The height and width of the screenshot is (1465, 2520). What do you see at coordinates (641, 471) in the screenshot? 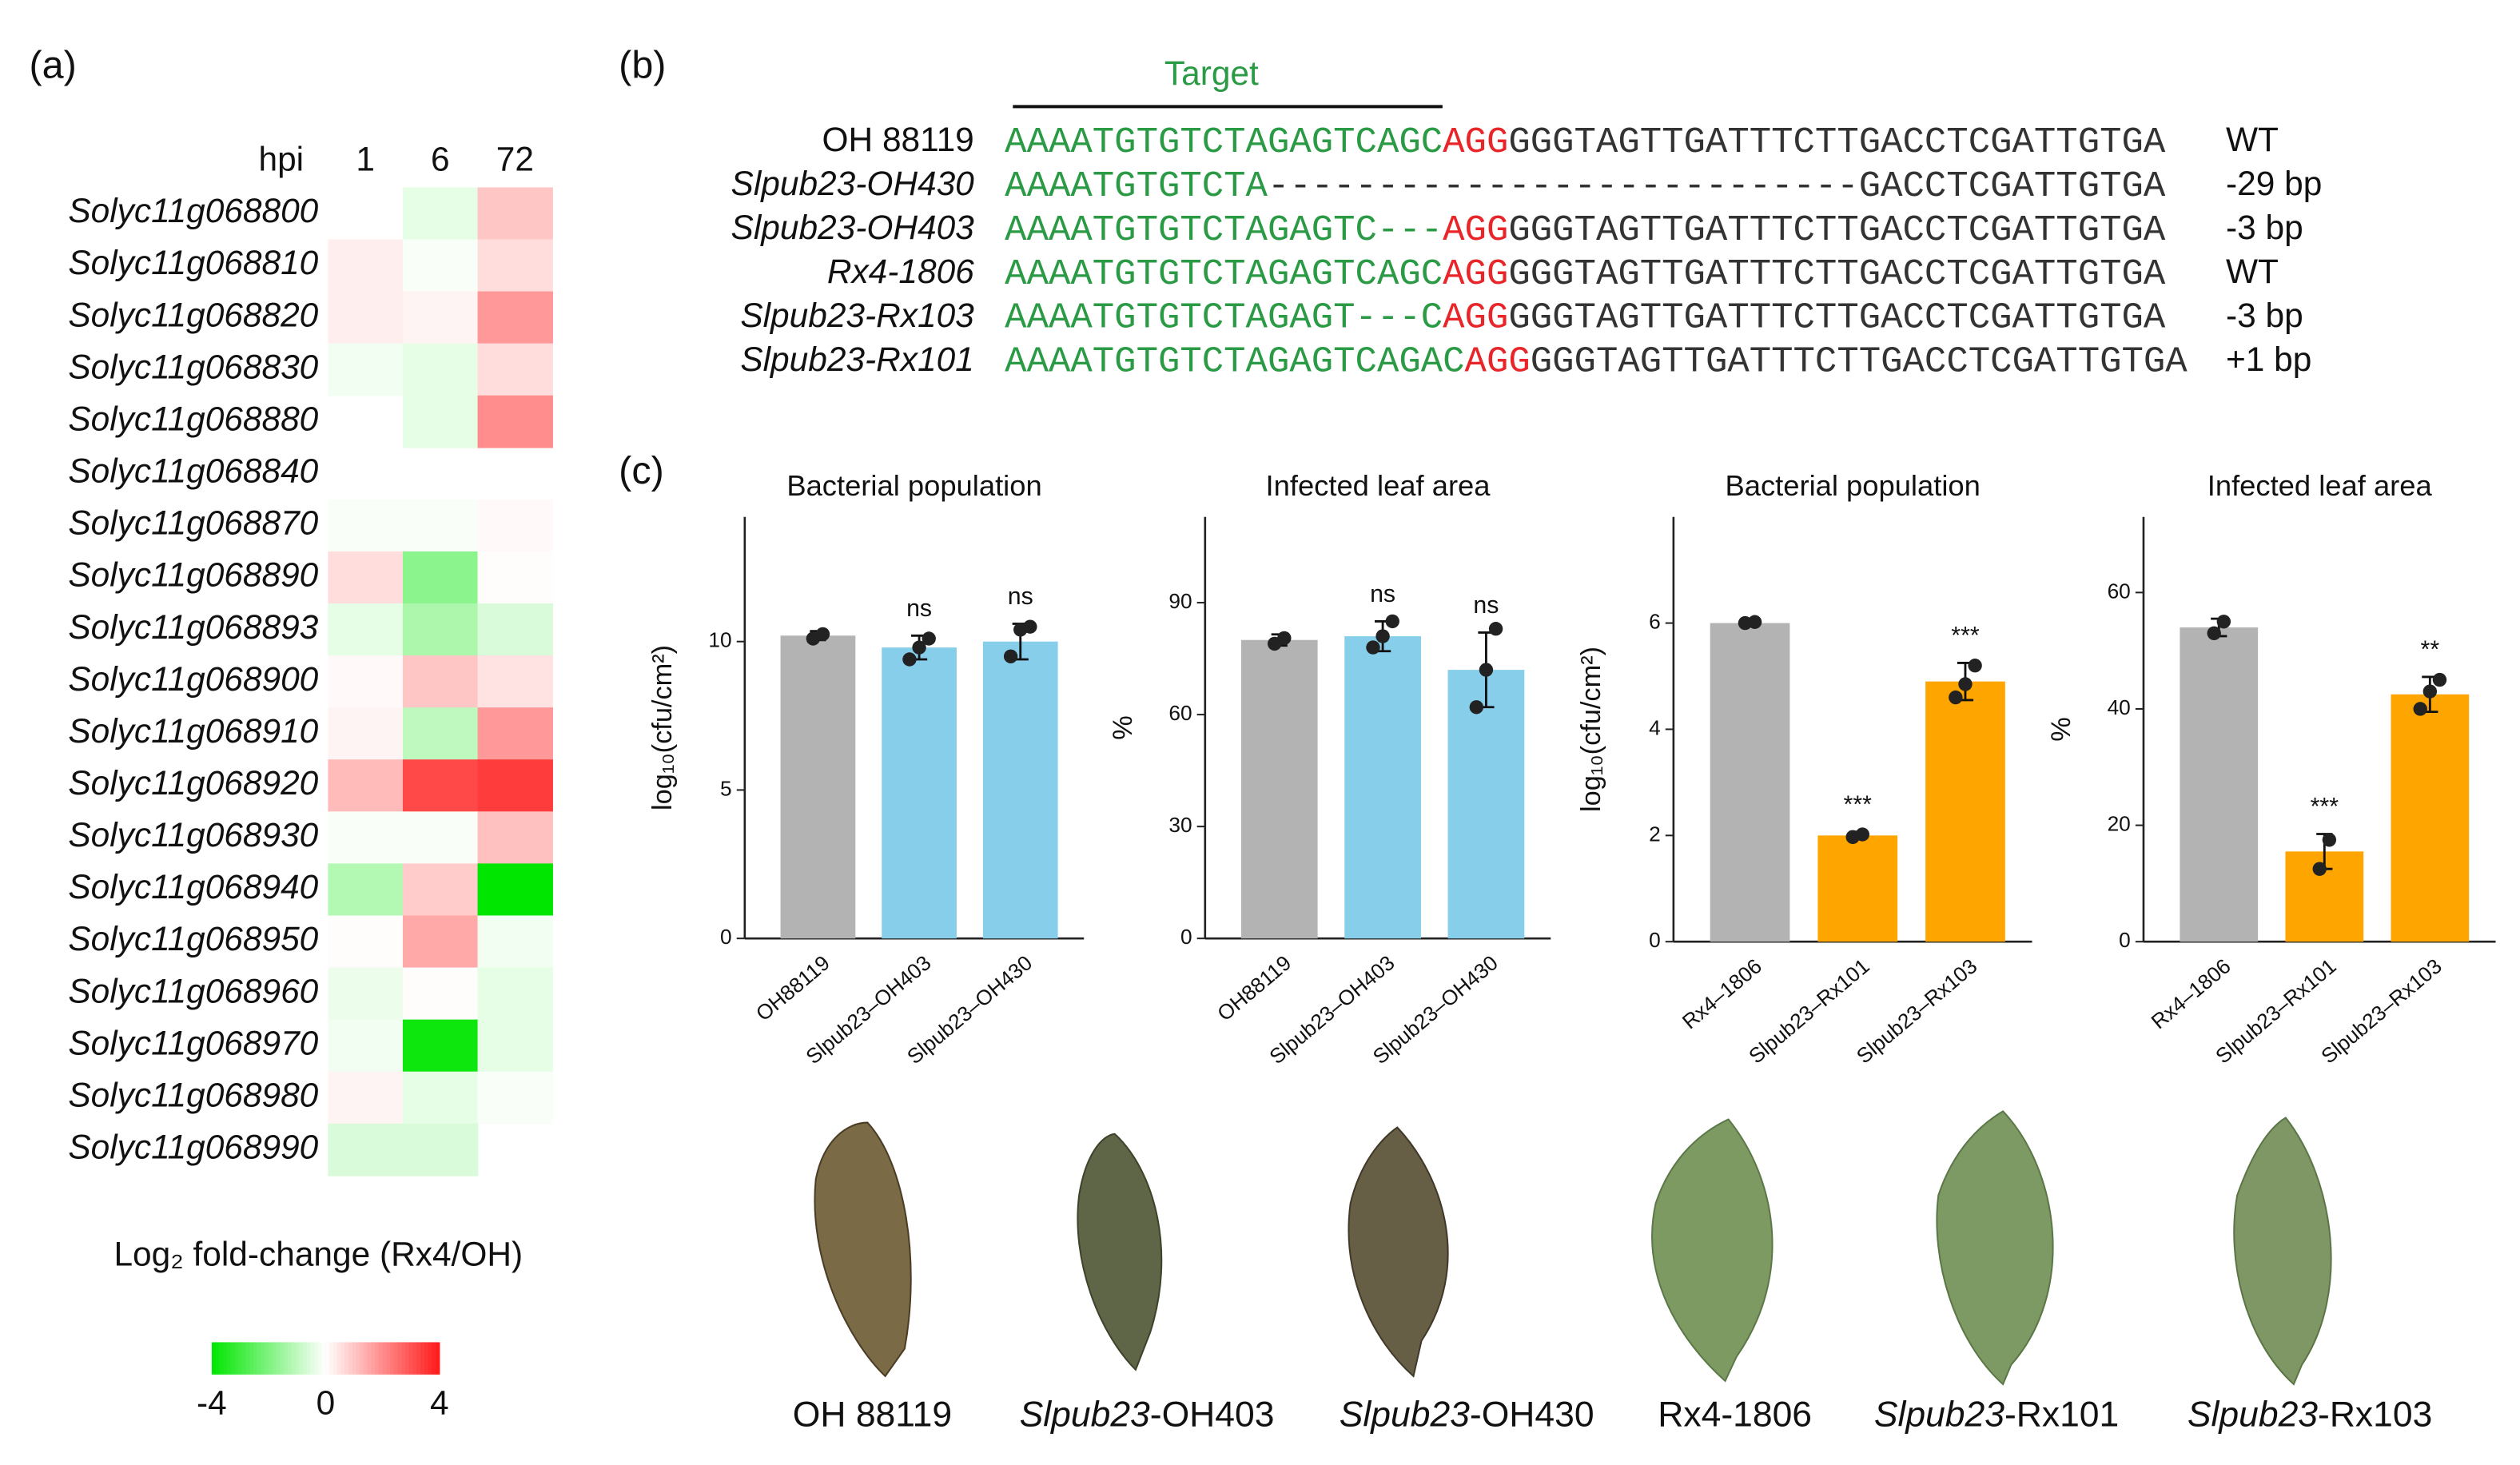
I see `panel-label: (c)` at bounding box center [641, 471].